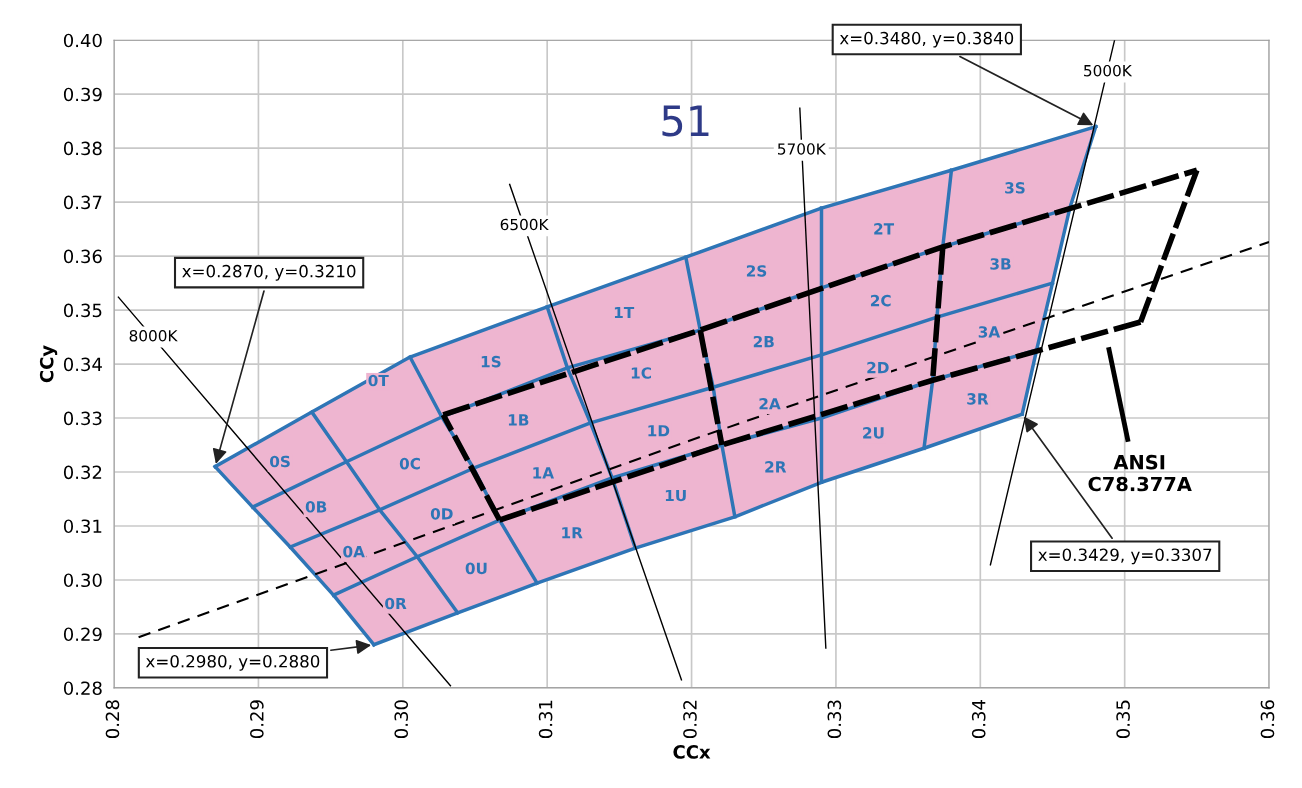  I want to click on annotation: 2B, so click(763, 341).